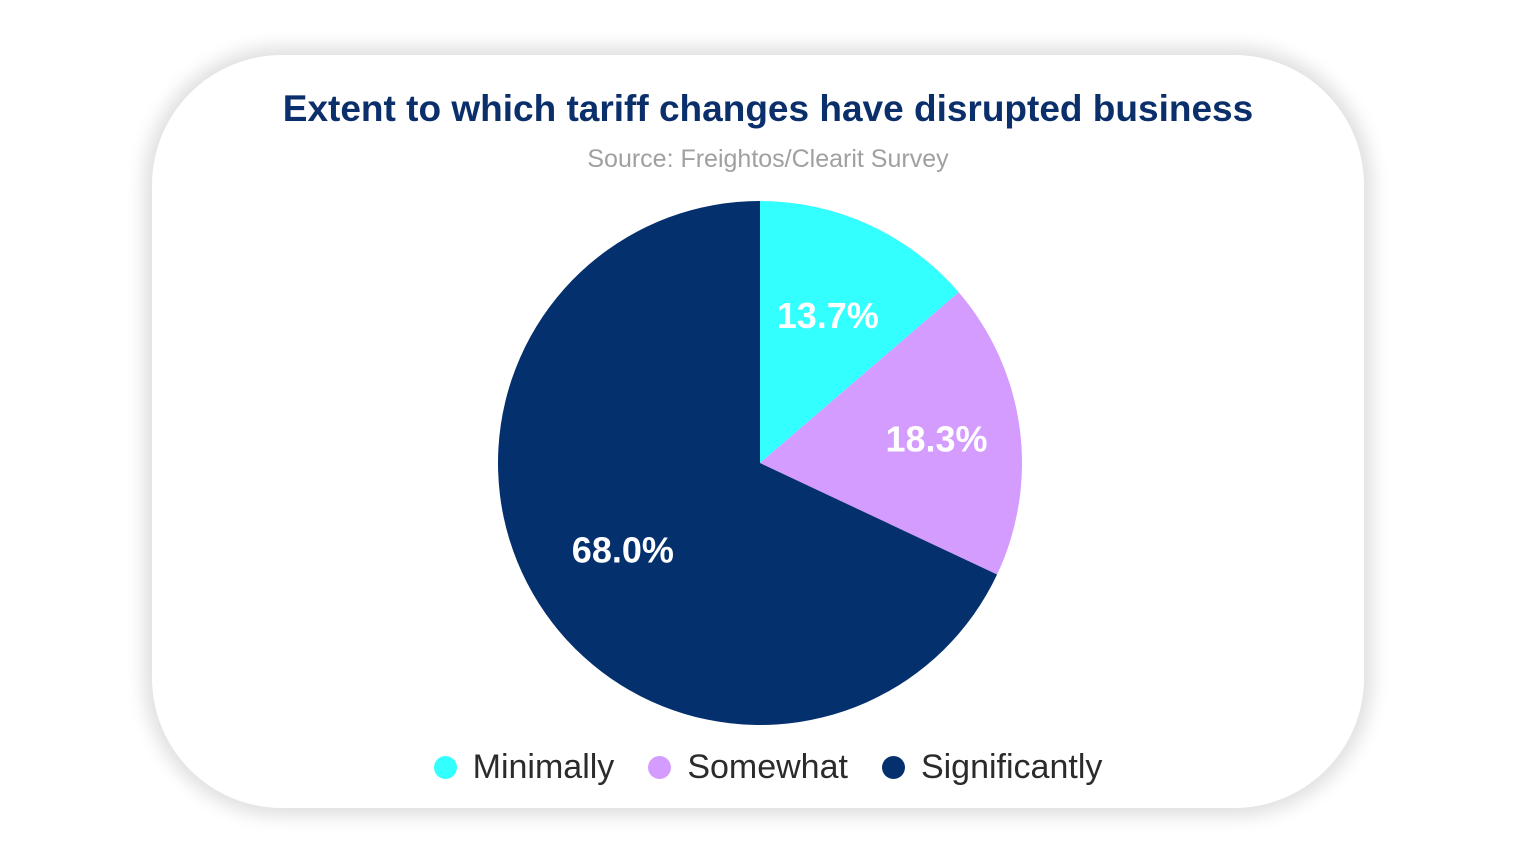 Image resolution: width=1536 pixels, height=851 pixels. I want to click on legend-item-somewhat: Somewhat, so click(748, 767).